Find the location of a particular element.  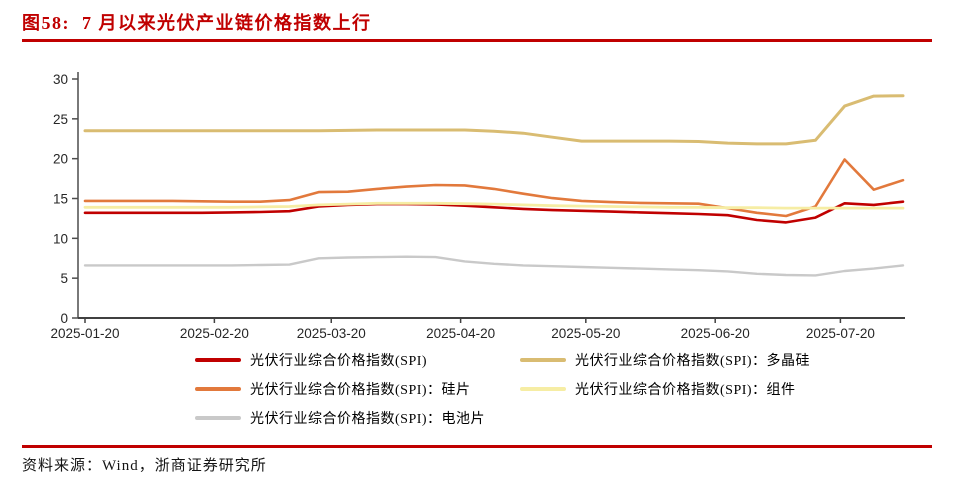

svg-text: 15 is located at coordinates (60, 199).